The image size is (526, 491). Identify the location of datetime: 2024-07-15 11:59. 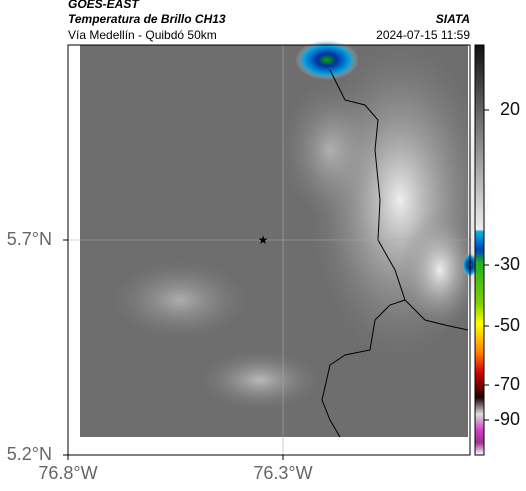
(423, 35).